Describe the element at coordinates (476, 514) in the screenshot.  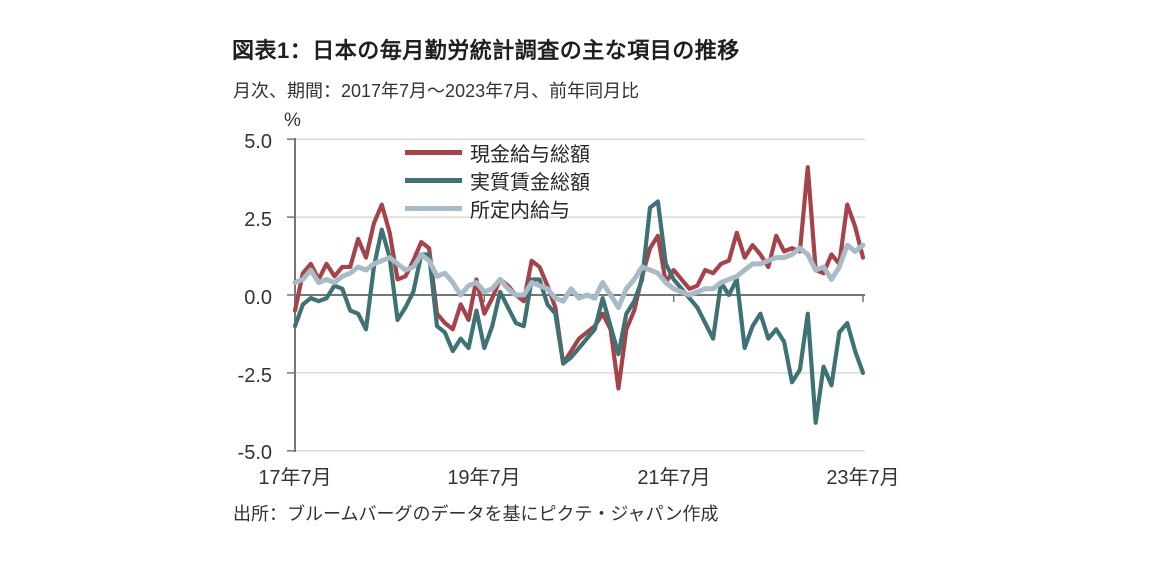
I see `source-note: 出所：ブルームバーグのデータを基にピクテ・ジャパン作成` at that location.